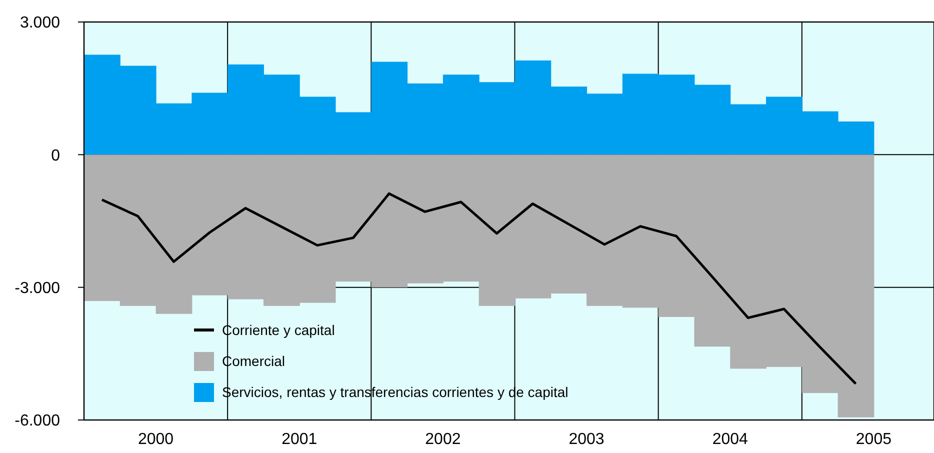 This screenshot has width=934, height=453. I want to click on y-tick-label: 3.000, so click(40, 23).